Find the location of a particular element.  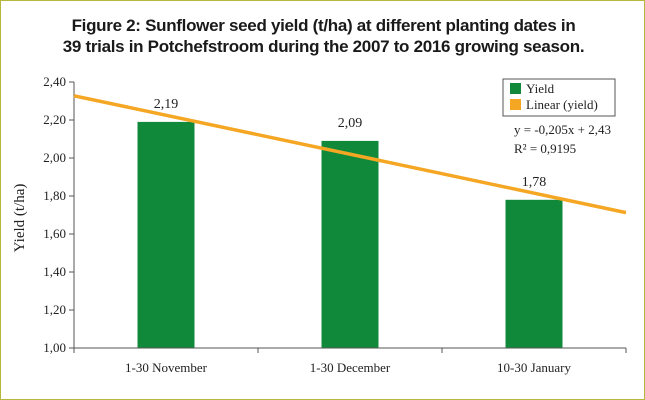

data-labels: 2,19 2,09 1,78 is located at coordinates (350, 143).